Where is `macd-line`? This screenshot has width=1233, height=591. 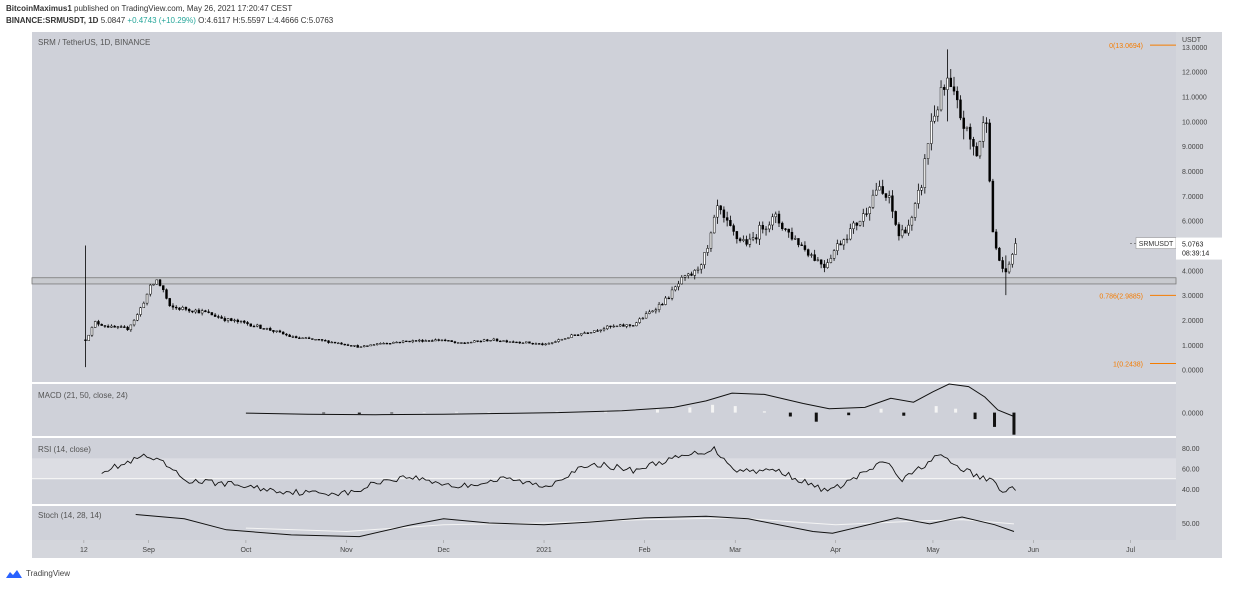 macd-line is located at coordinates (630, 400).